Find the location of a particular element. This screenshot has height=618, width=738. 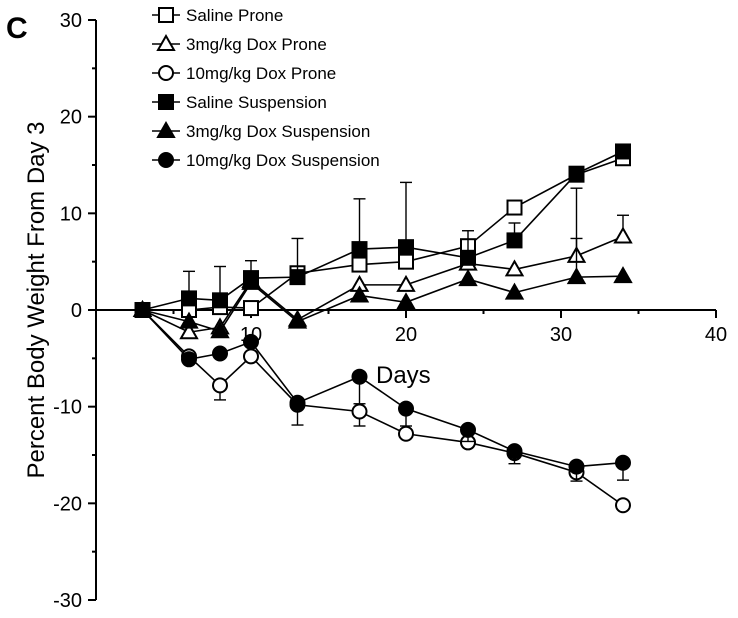

legend-item: 3mg/kg Dox Suspension is located at coordinates (261, 130).